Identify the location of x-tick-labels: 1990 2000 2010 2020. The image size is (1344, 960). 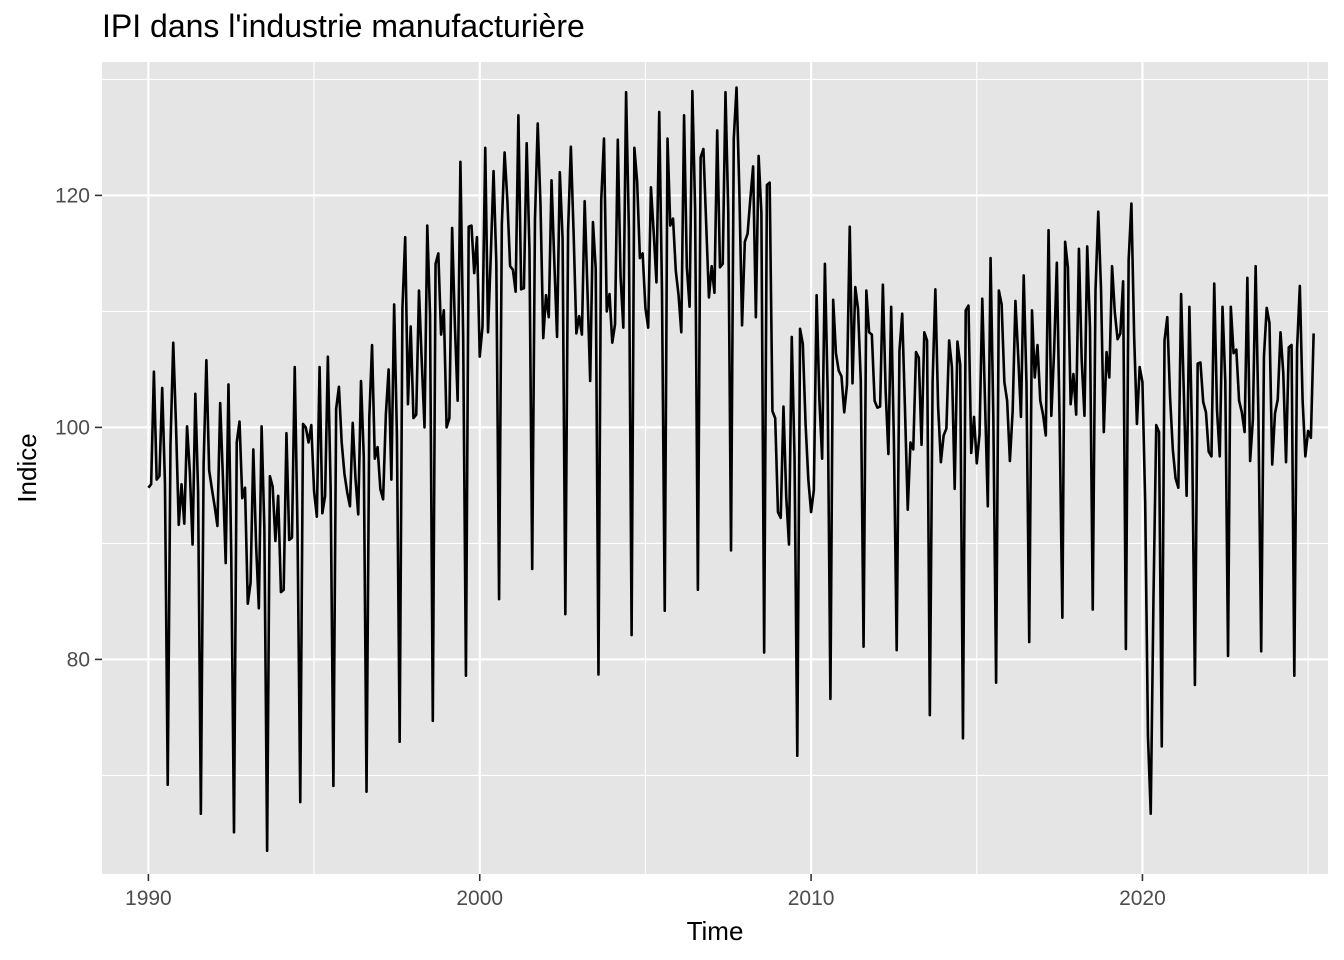
(645, 898).